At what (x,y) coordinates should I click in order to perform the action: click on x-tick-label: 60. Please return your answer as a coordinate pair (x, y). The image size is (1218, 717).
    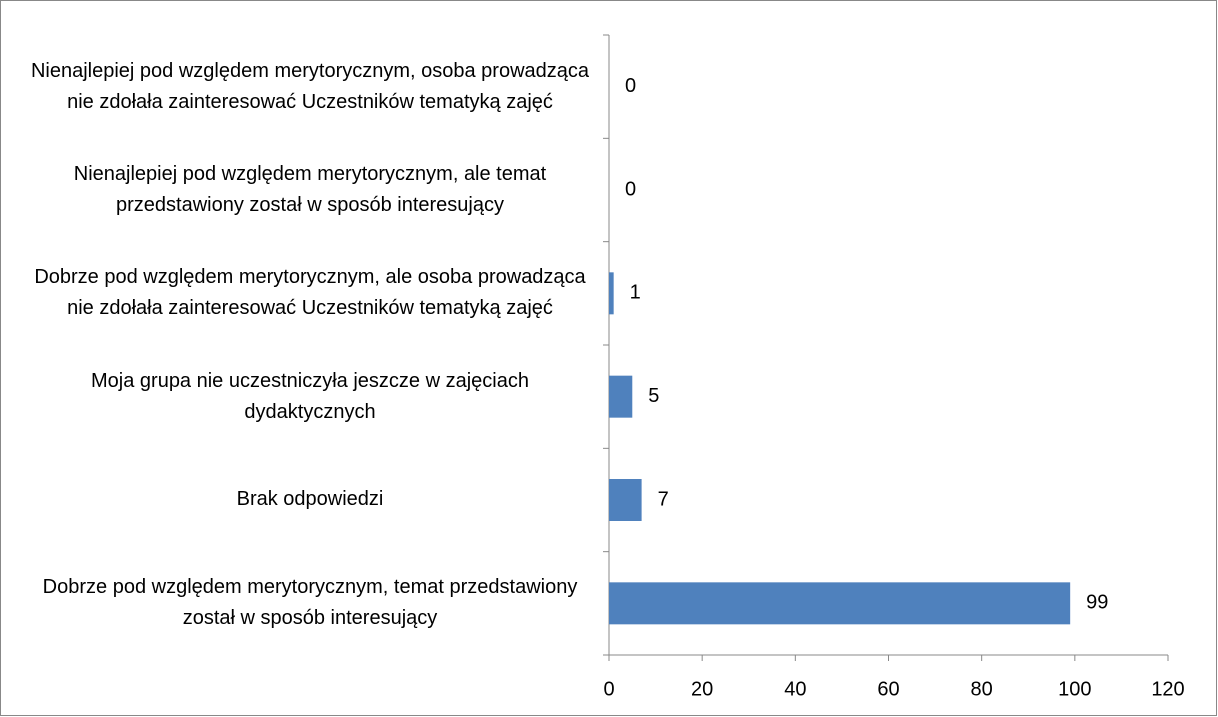
    Looking at the image, I should click on (888, 689).